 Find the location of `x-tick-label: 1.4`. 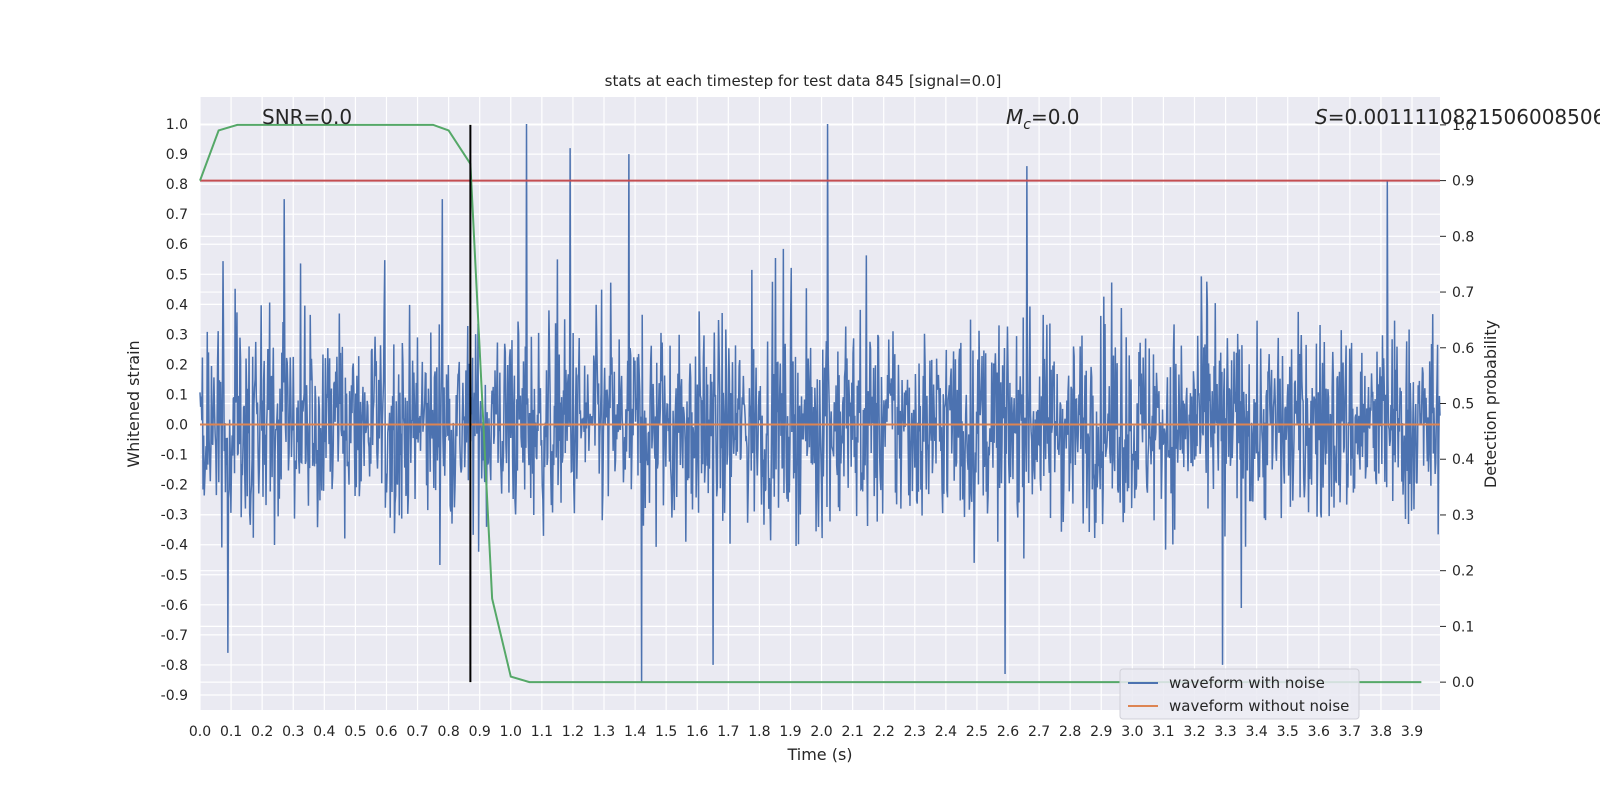

x-tick-label: 1.4 is located at coordinates (635, 732).